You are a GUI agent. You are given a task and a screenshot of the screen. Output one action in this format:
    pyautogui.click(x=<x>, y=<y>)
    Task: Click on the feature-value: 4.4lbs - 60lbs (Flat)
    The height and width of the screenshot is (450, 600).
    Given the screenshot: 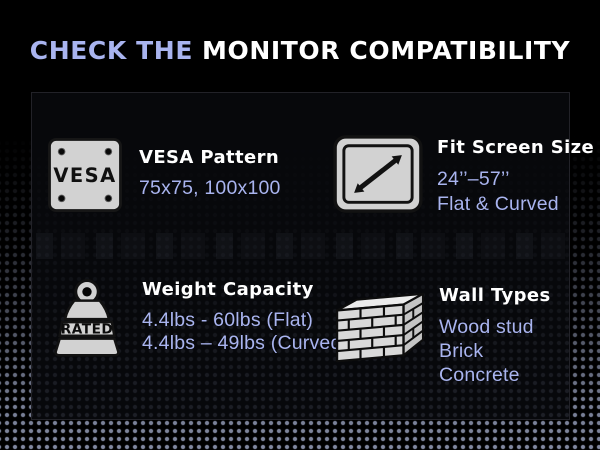 What is the action you would take?
    pyautogui.click(x=228, y=320)
    